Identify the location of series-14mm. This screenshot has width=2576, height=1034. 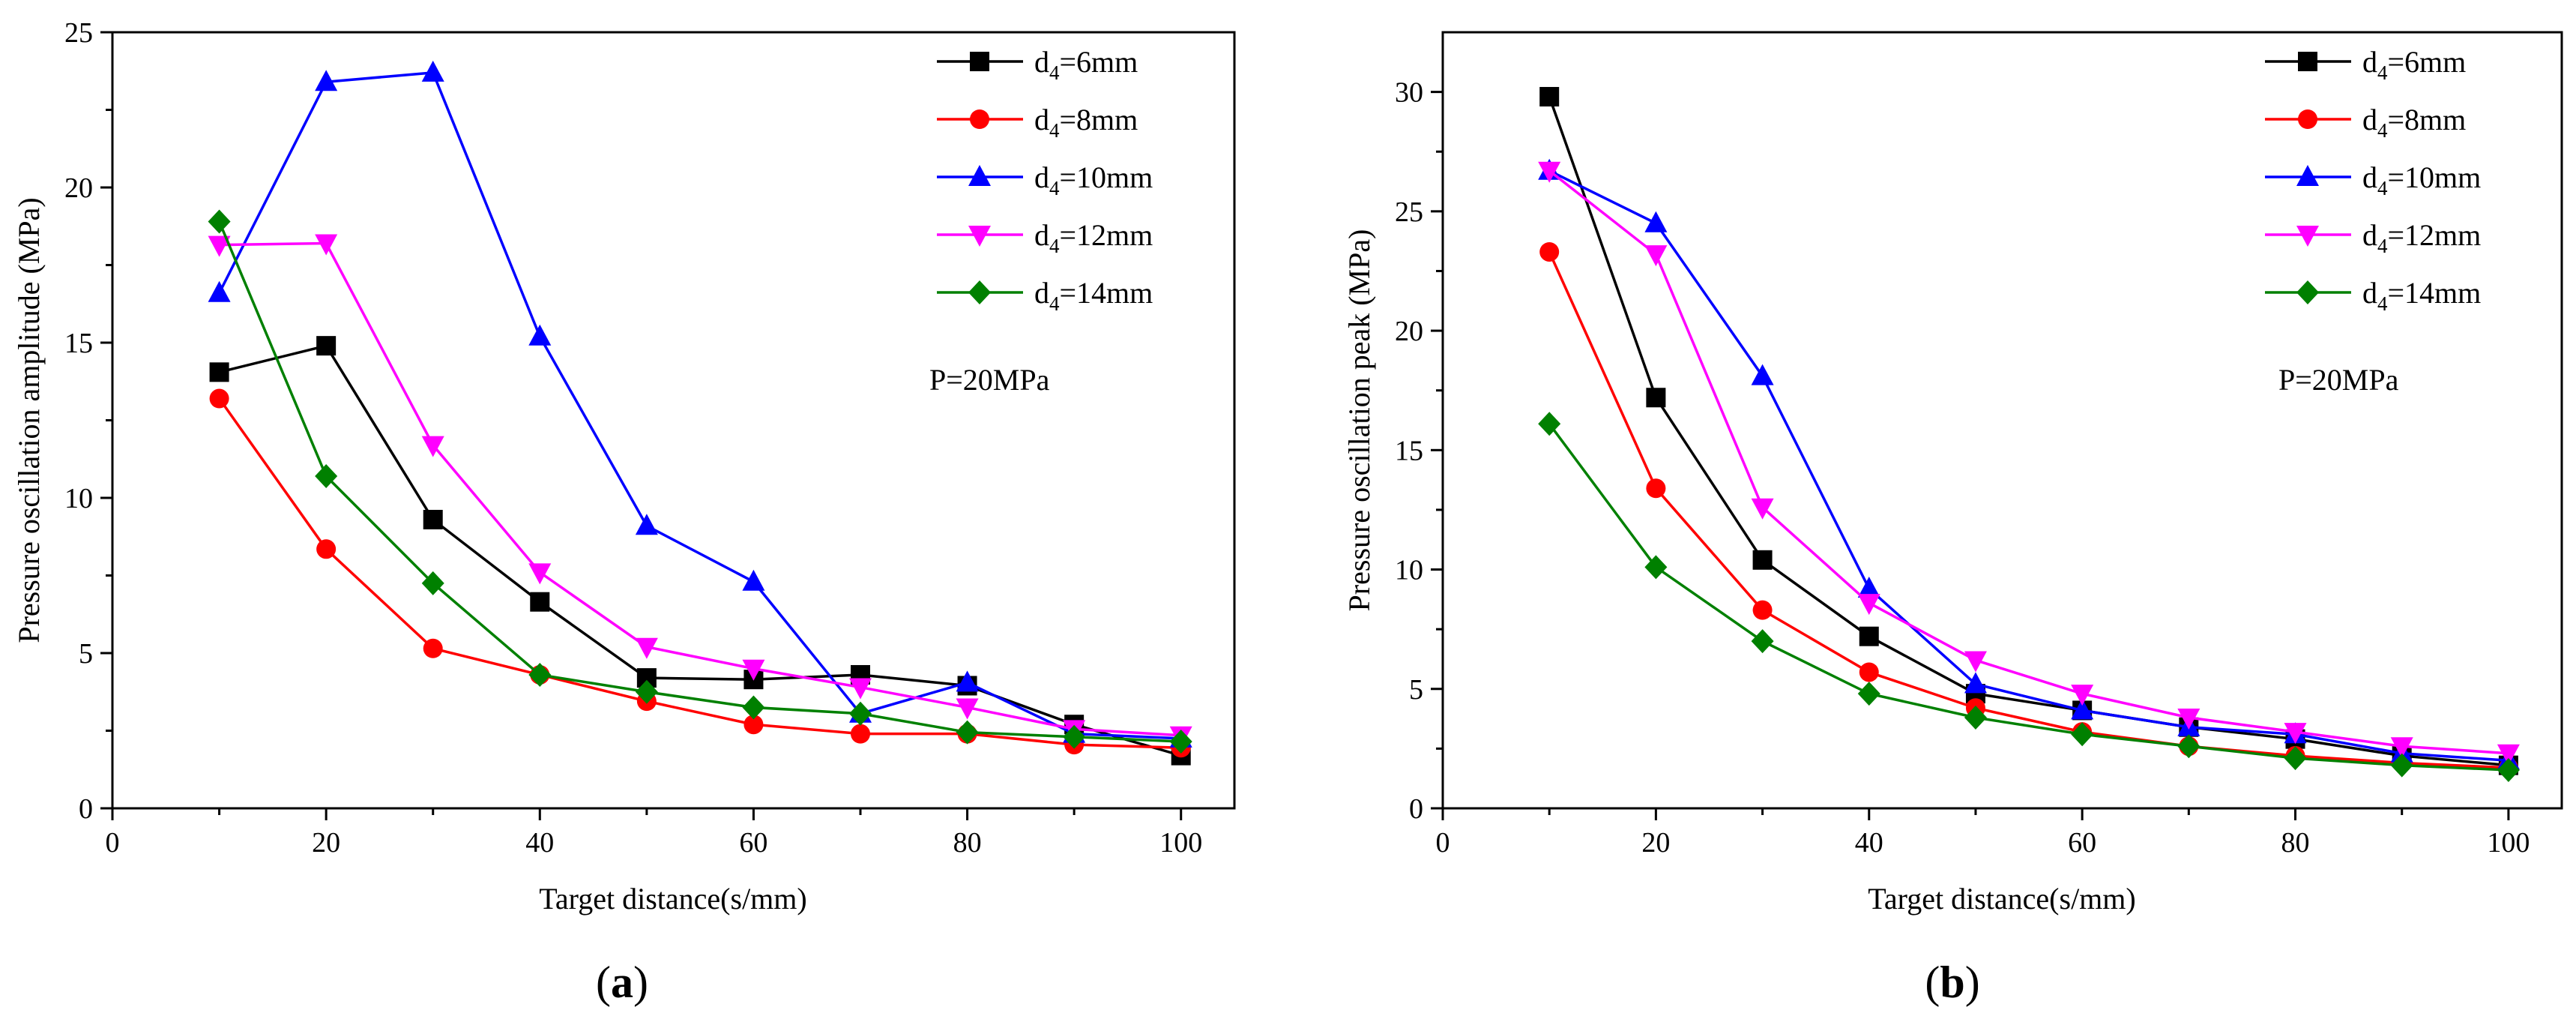
(2029, 597).